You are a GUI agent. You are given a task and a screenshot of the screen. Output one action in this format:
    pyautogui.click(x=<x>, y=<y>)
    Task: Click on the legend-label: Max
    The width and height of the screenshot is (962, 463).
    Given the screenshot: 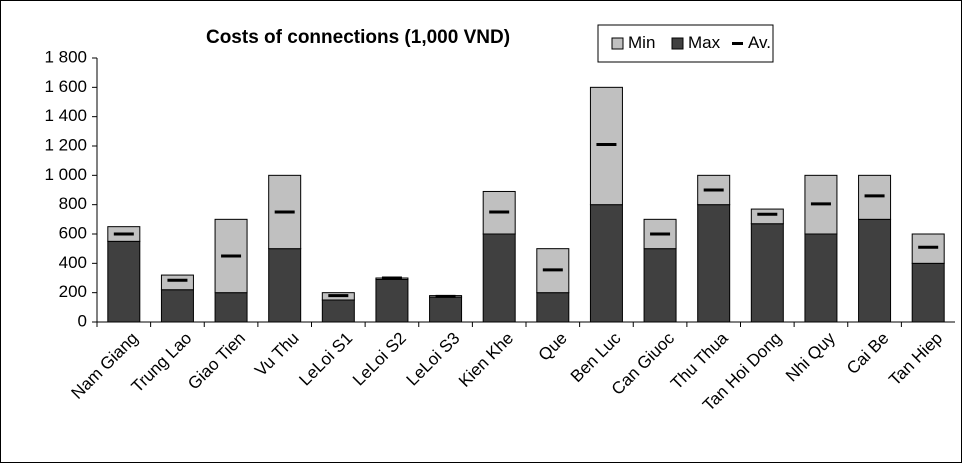 What is the action you would take?
    pyautogui.click(x=704, y=42)
    